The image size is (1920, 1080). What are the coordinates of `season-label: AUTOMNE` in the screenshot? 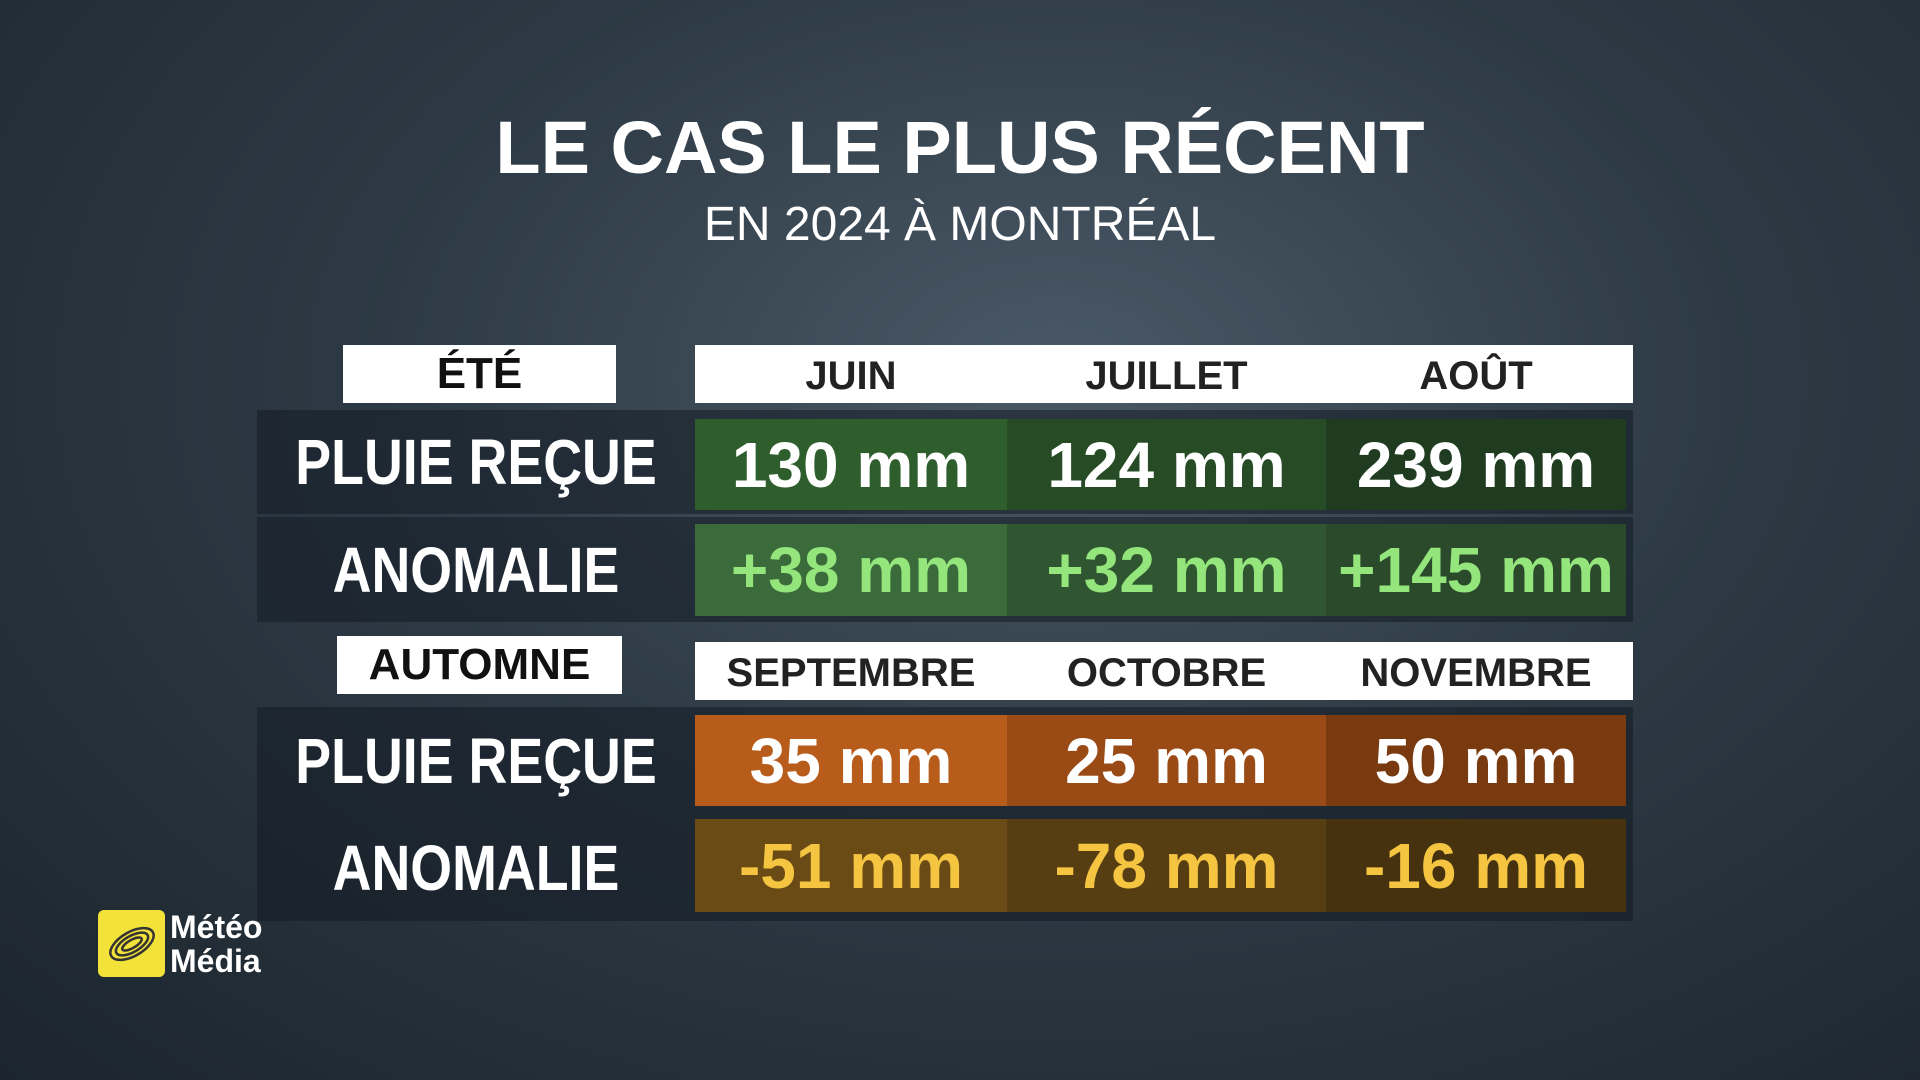 It's located at (479, 665).